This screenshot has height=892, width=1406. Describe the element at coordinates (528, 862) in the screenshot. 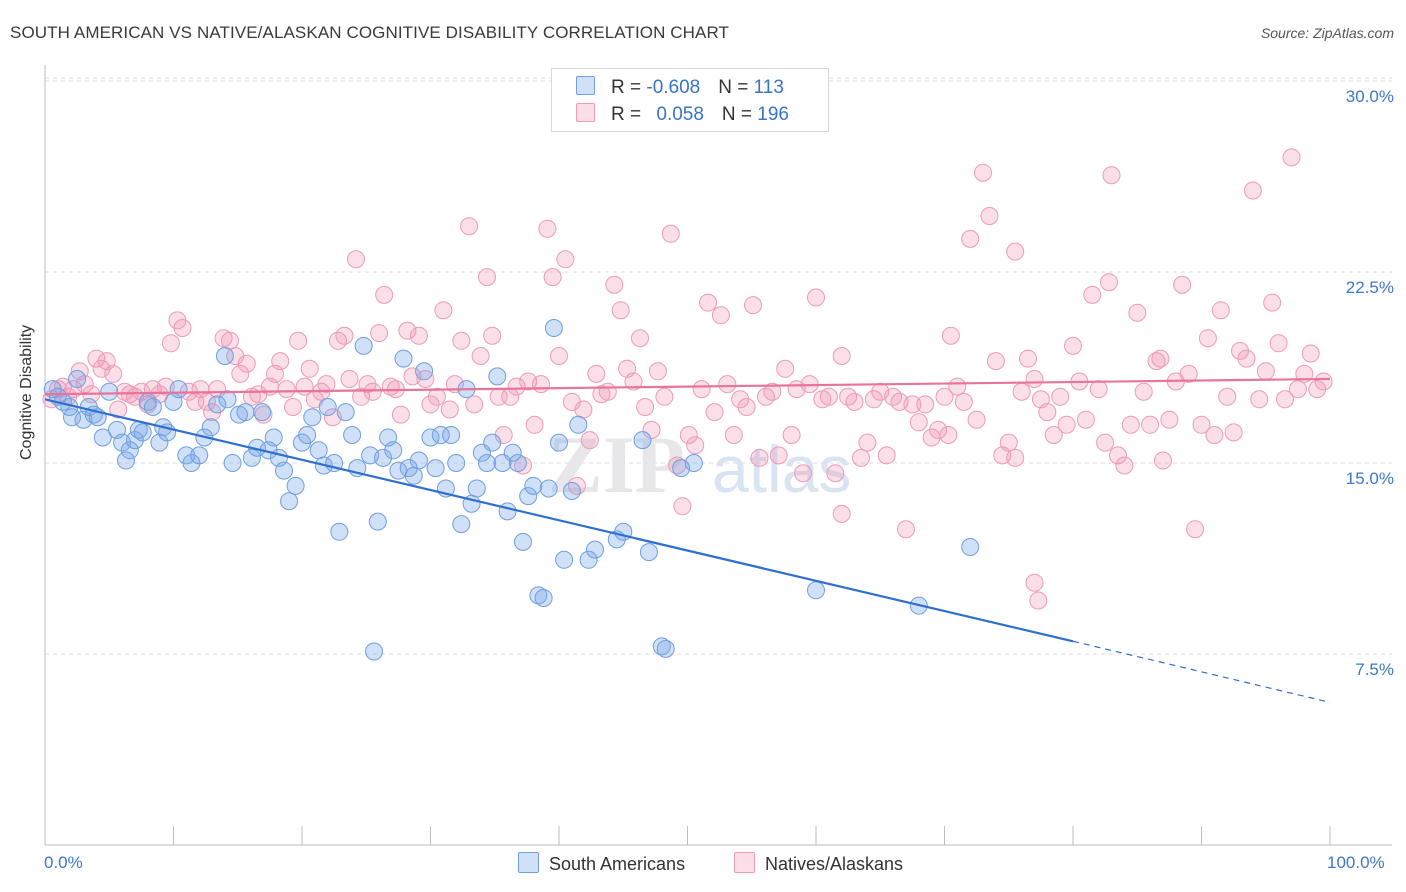

I see `bottom-legend-swatch-blue` at that location.